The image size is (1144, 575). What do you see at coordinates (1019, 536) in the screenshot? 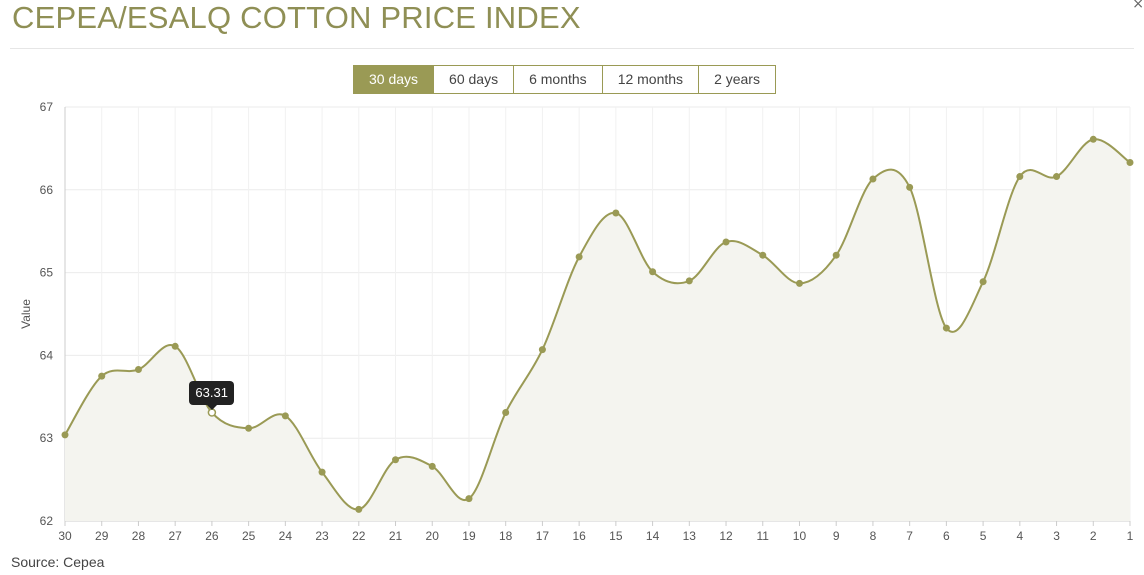
I see `x-tick-label: 4` at bounding box center [1019, 536].